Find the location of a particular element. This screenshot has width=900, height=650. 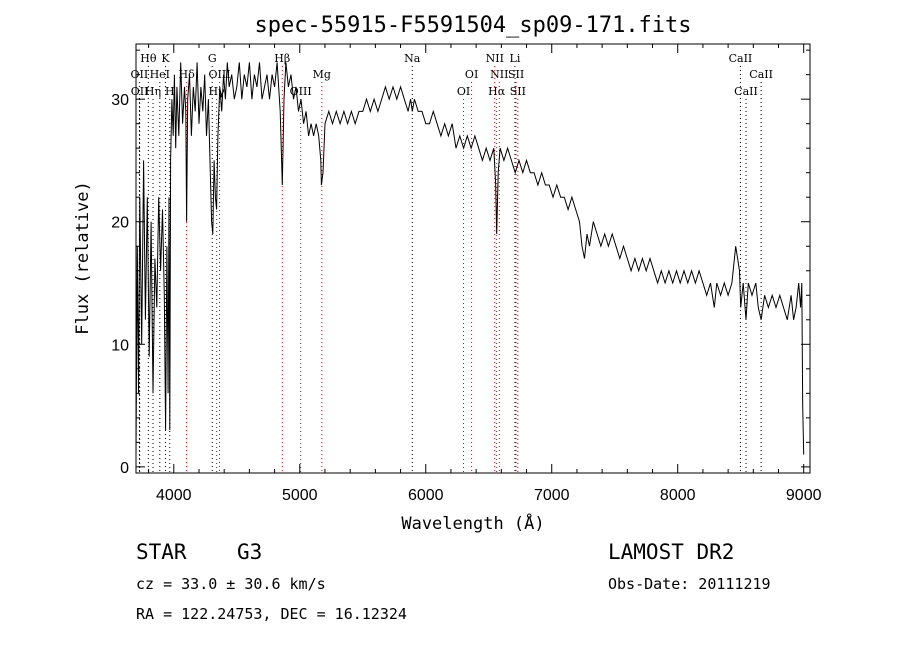

subclass: G3 is located at coordinates (250, 552).